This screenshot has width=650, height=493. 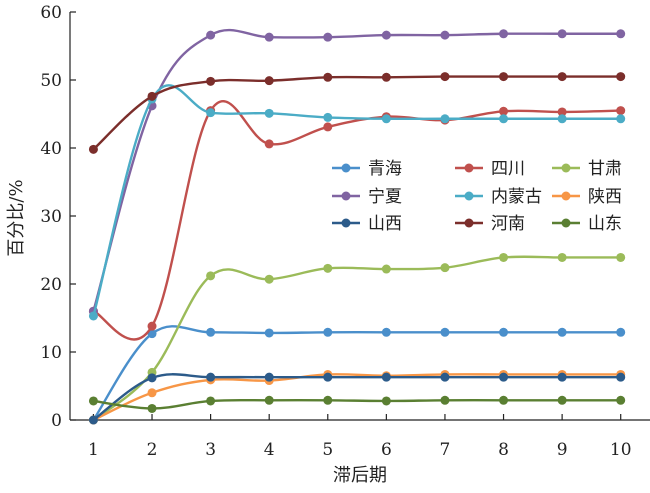 What do you see at coordinates (51, 285) in the screenshot?
I see `y-tick-label: 20` at bounding box center [51, 285].